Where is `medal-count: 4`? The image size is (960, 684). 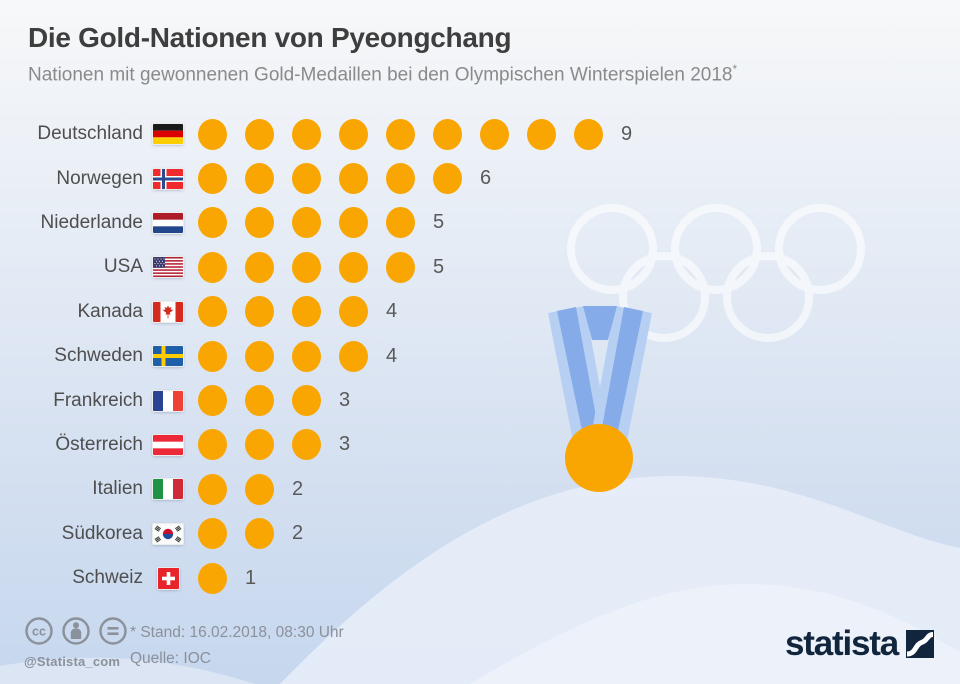 medal-count: 4 is located at coordinates (392, 355).